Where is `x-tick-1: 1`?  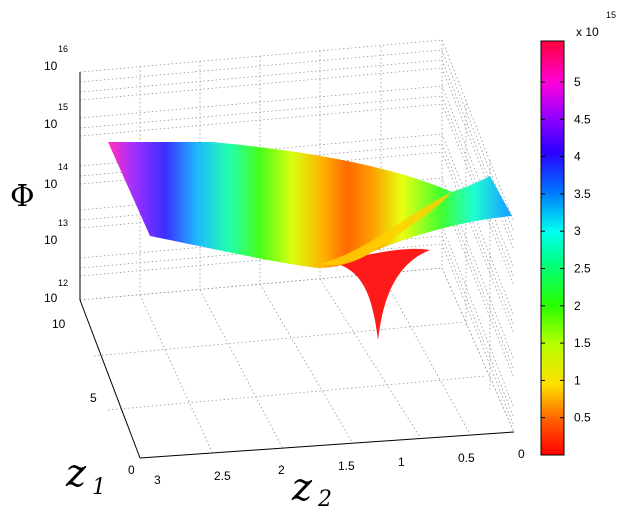
x-tick-1: 1 is located at coordinates (401, 462).